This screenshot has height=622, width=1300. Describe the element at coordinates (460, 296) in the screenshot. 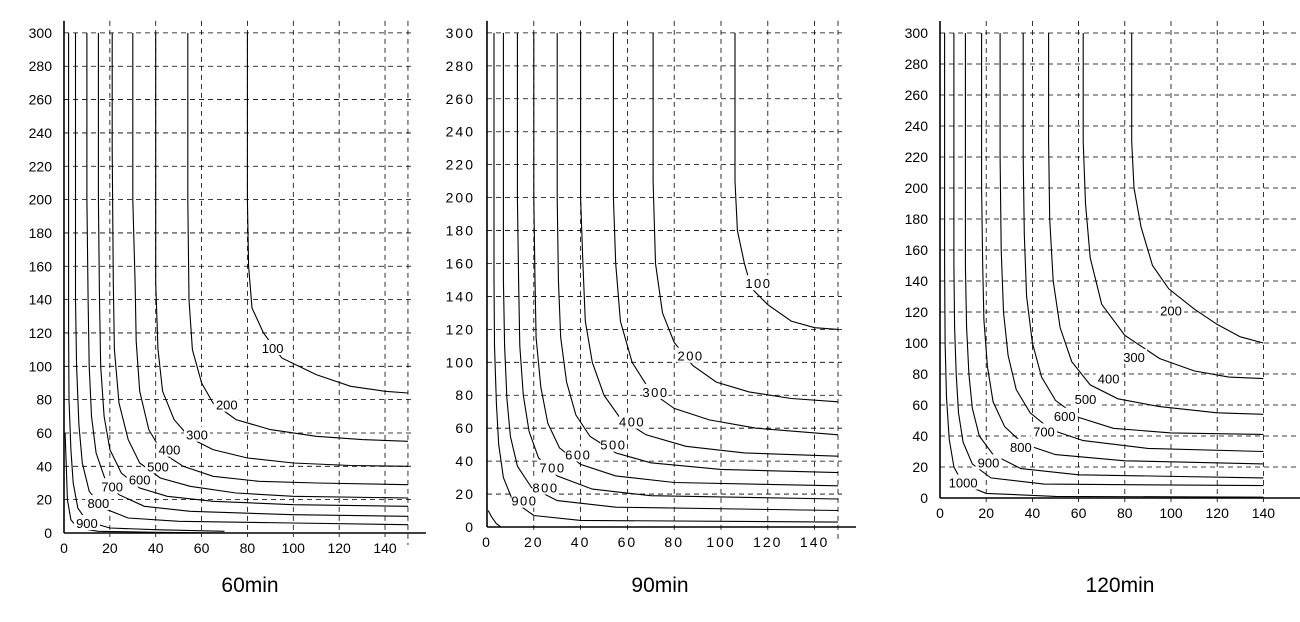

I see `y-tick-label: 140` at that location.